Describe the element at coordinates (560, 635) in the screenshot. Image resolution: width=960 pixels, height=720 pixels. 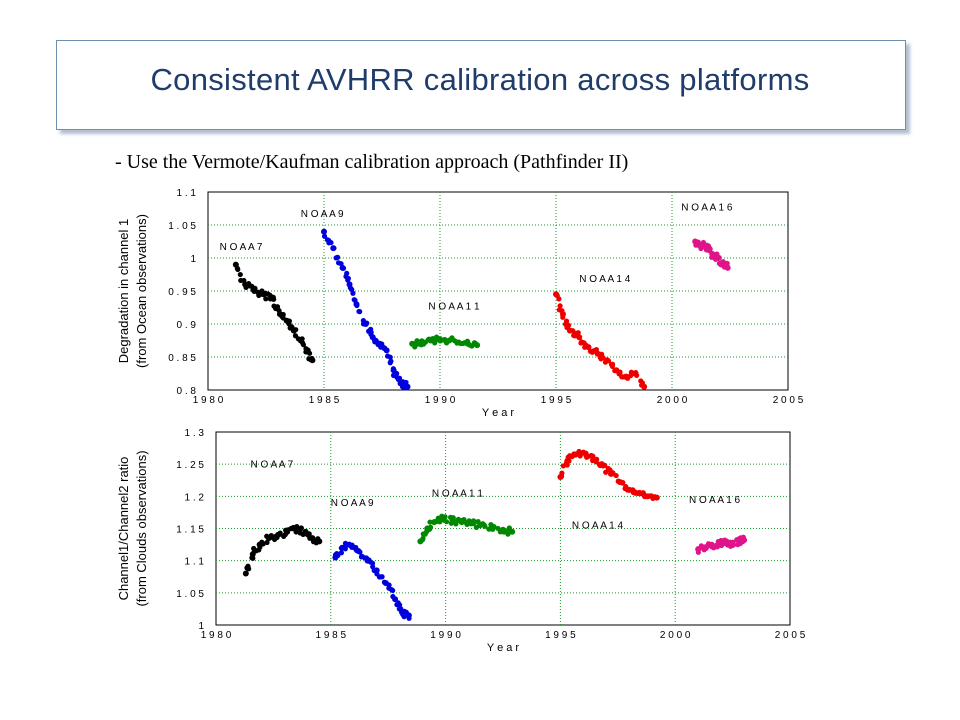
I see `x-tick-label: 1 9 9 5` at that location.